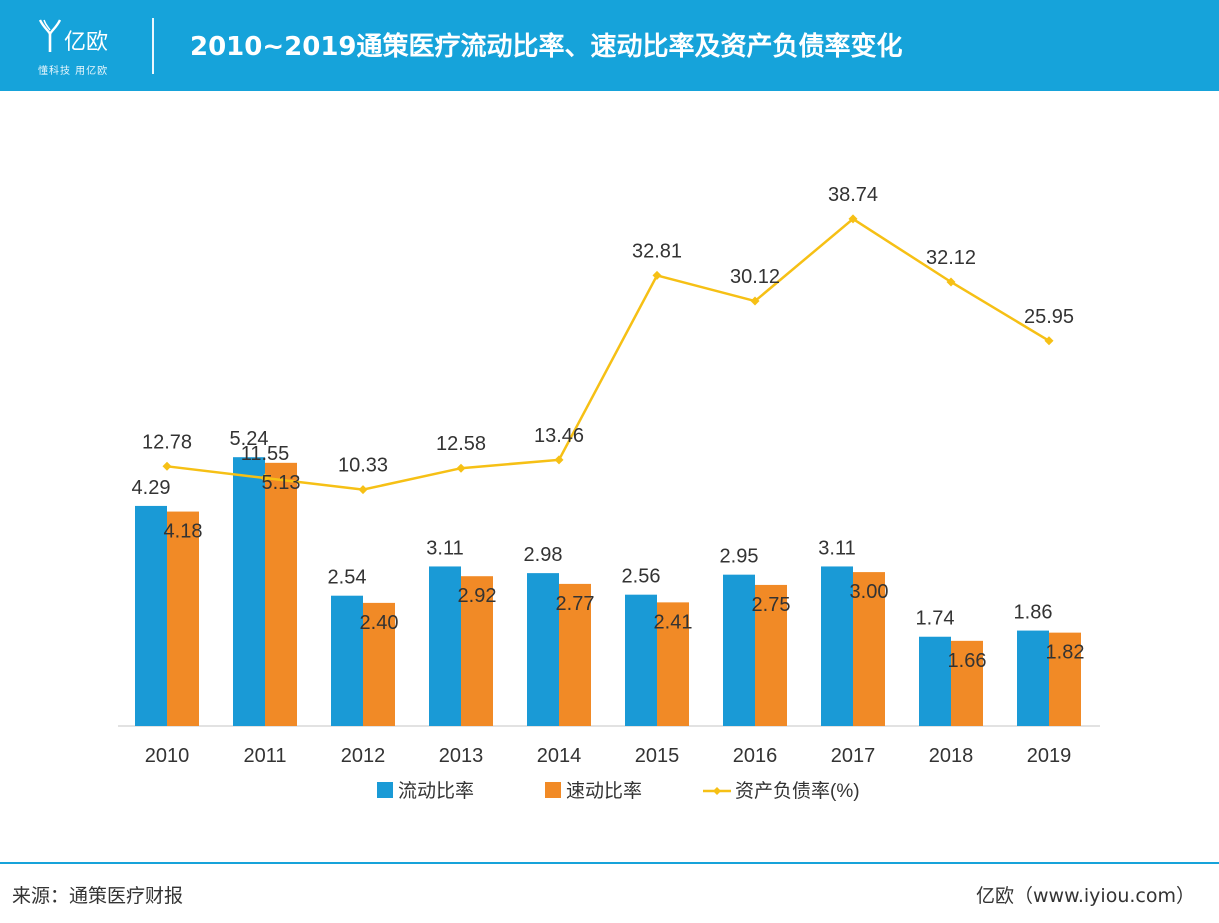 This screenshot has width=1219, height=923. What do you see at coordinates (853, 219) in the screenshot?
I see `point-debt-ratio-2017` at bounding box center [853, 219].